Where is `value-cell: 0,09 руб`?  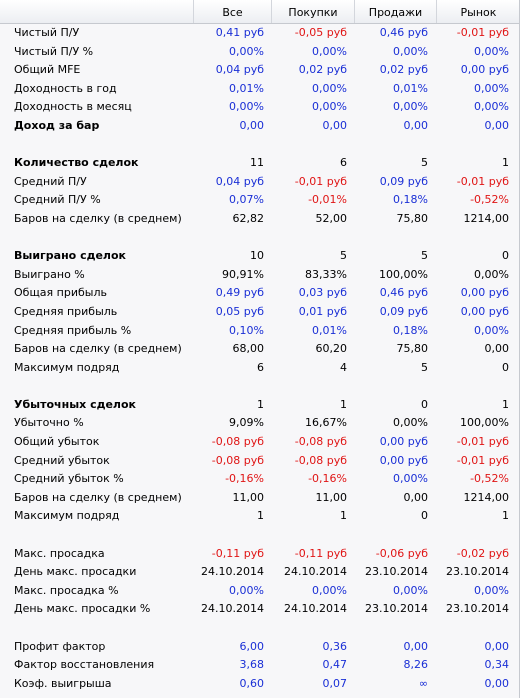
value-cell: 0,09 руб is located at coordinates (403, 181).